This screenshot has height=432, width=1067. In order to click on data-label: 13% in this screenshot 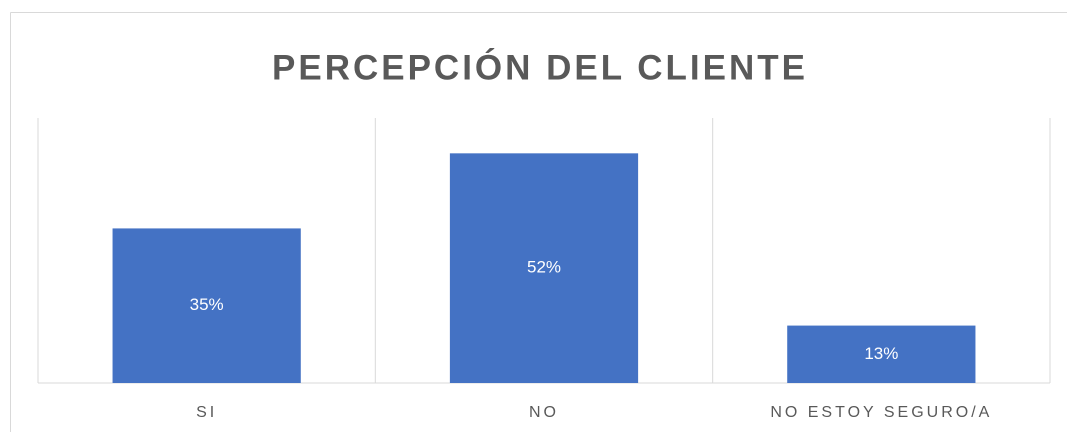, I will do `click(881, 353)`.